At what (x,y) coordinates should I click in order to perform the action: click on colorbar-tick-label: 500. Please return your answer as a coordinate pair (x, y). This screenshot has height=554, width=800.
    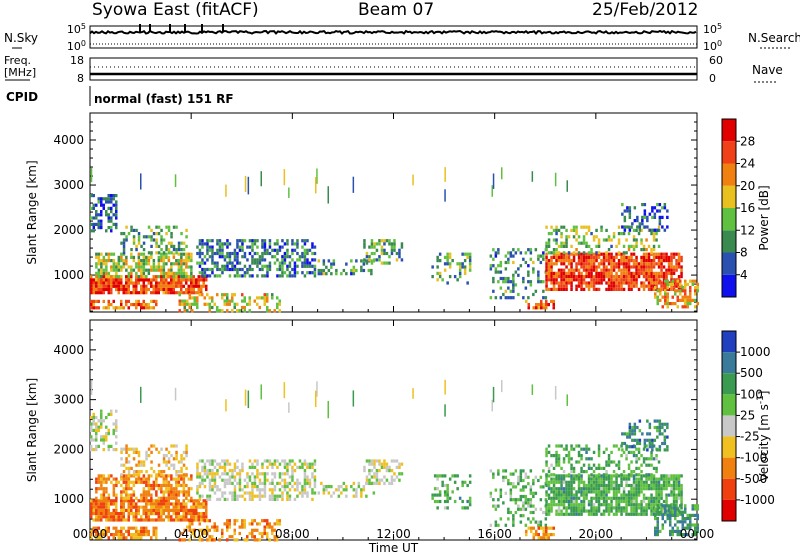
    Looking at the image, I should click on (751, 373).